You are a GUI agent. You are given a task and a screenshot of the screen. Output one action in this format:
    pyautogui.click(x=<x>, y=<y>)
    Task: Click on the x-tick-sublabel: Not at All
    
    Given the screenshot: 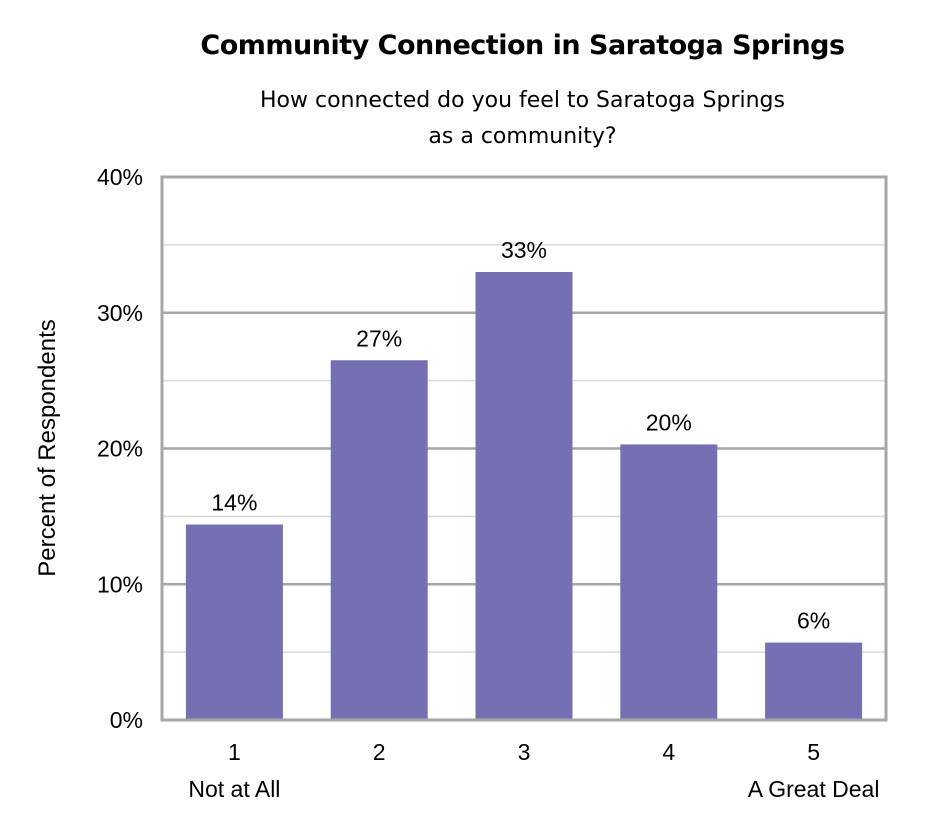 What is the action you would take?
    pyautogui.click(x=234, y=789)
    